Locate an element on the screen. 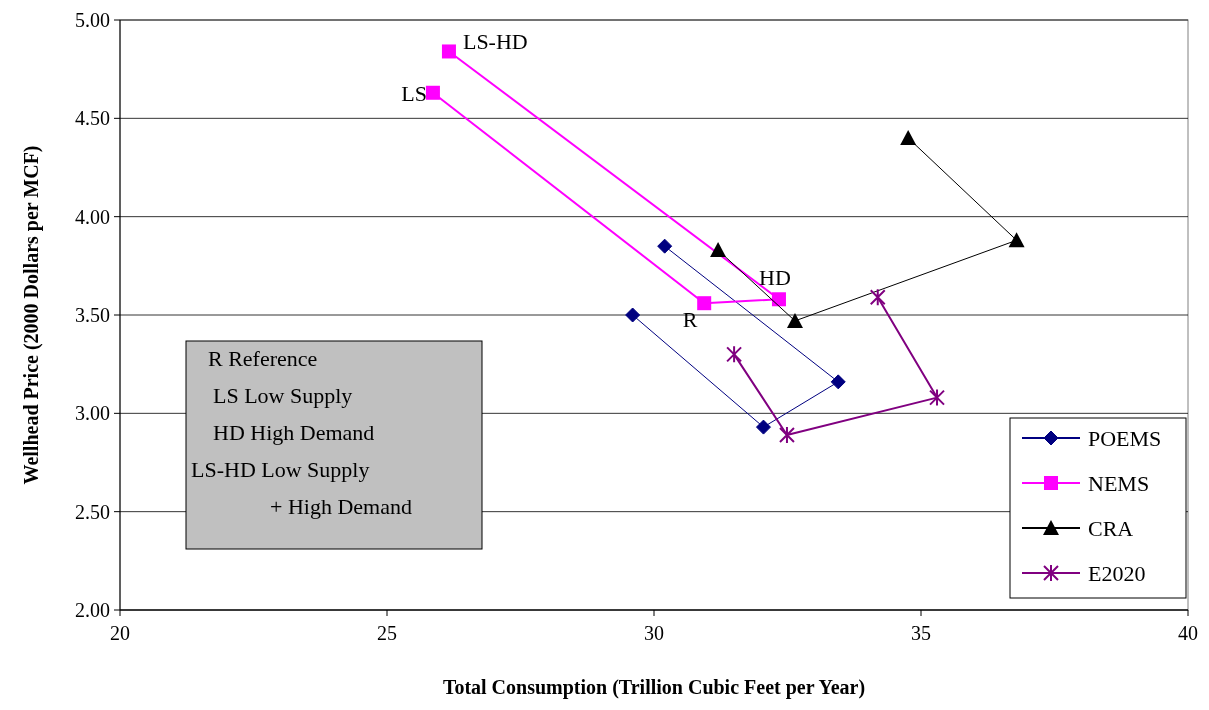  legend-label: POEMS is located at coordinates (1125, 438).